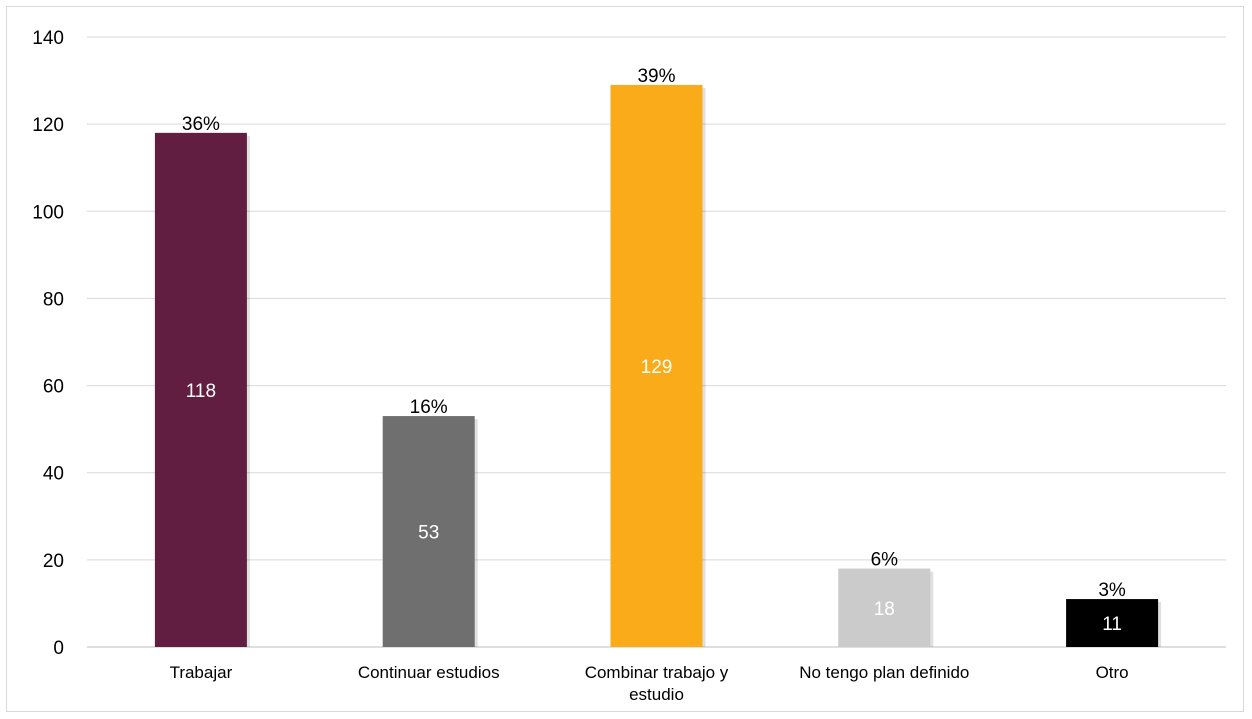  I want to click on value-label: 129, so click(657, 367).